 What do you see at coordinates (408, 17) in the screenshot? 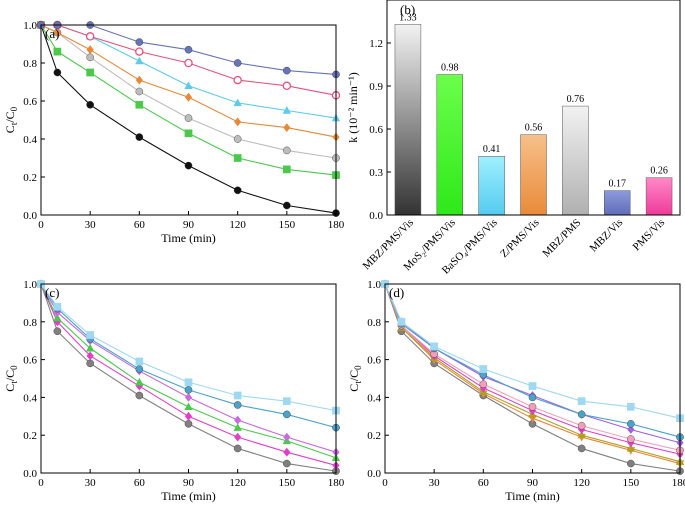
I see `bar-value-label: 1.33` at bounding box center [408, 17].